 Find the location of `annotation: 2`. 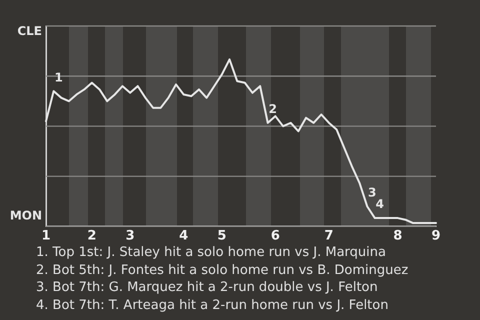

annotation: 2 is located at coordinates (272, 109).